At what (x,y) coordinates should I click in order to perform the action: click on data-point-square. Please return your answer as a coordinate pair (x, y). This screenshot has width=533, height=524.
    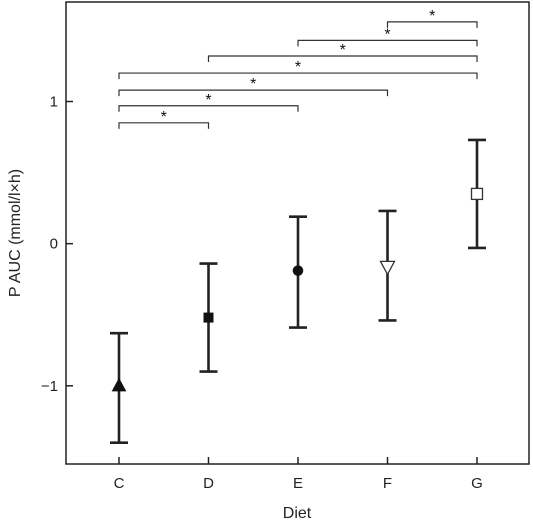
    Looking at the image, I should click on (208, 317).